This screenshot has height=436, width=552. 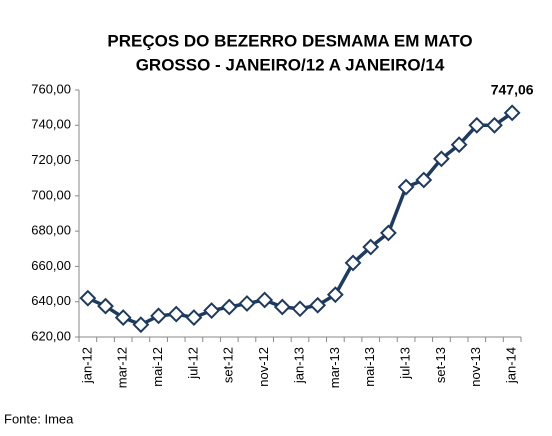 I want to click on x-tick-label: mar-13, so click(x=334, y=367).